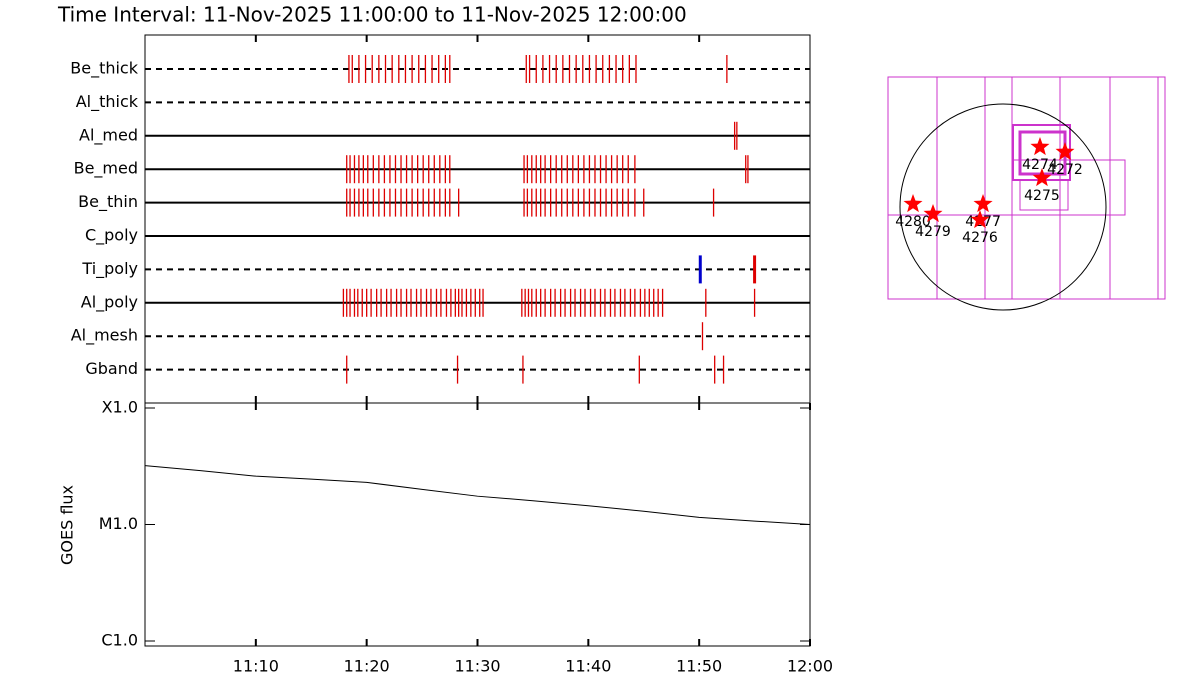 This screenshot has width=1200, height=700. I want to click on solar-disk, so click(1003, 207).